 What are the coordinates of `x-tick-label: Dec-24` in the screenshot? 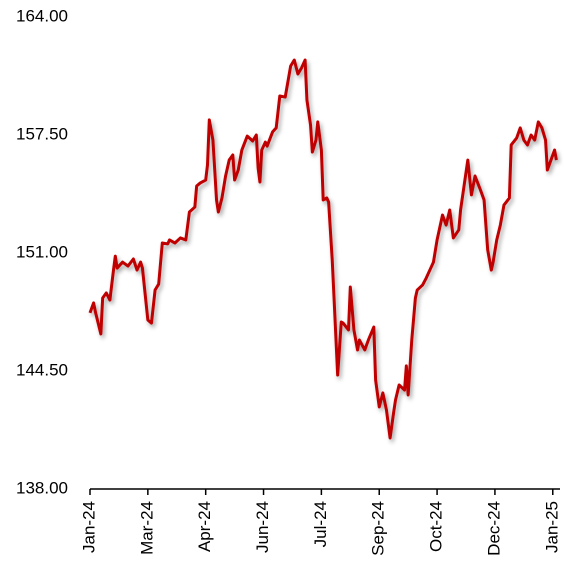 It's located at (493, 528).